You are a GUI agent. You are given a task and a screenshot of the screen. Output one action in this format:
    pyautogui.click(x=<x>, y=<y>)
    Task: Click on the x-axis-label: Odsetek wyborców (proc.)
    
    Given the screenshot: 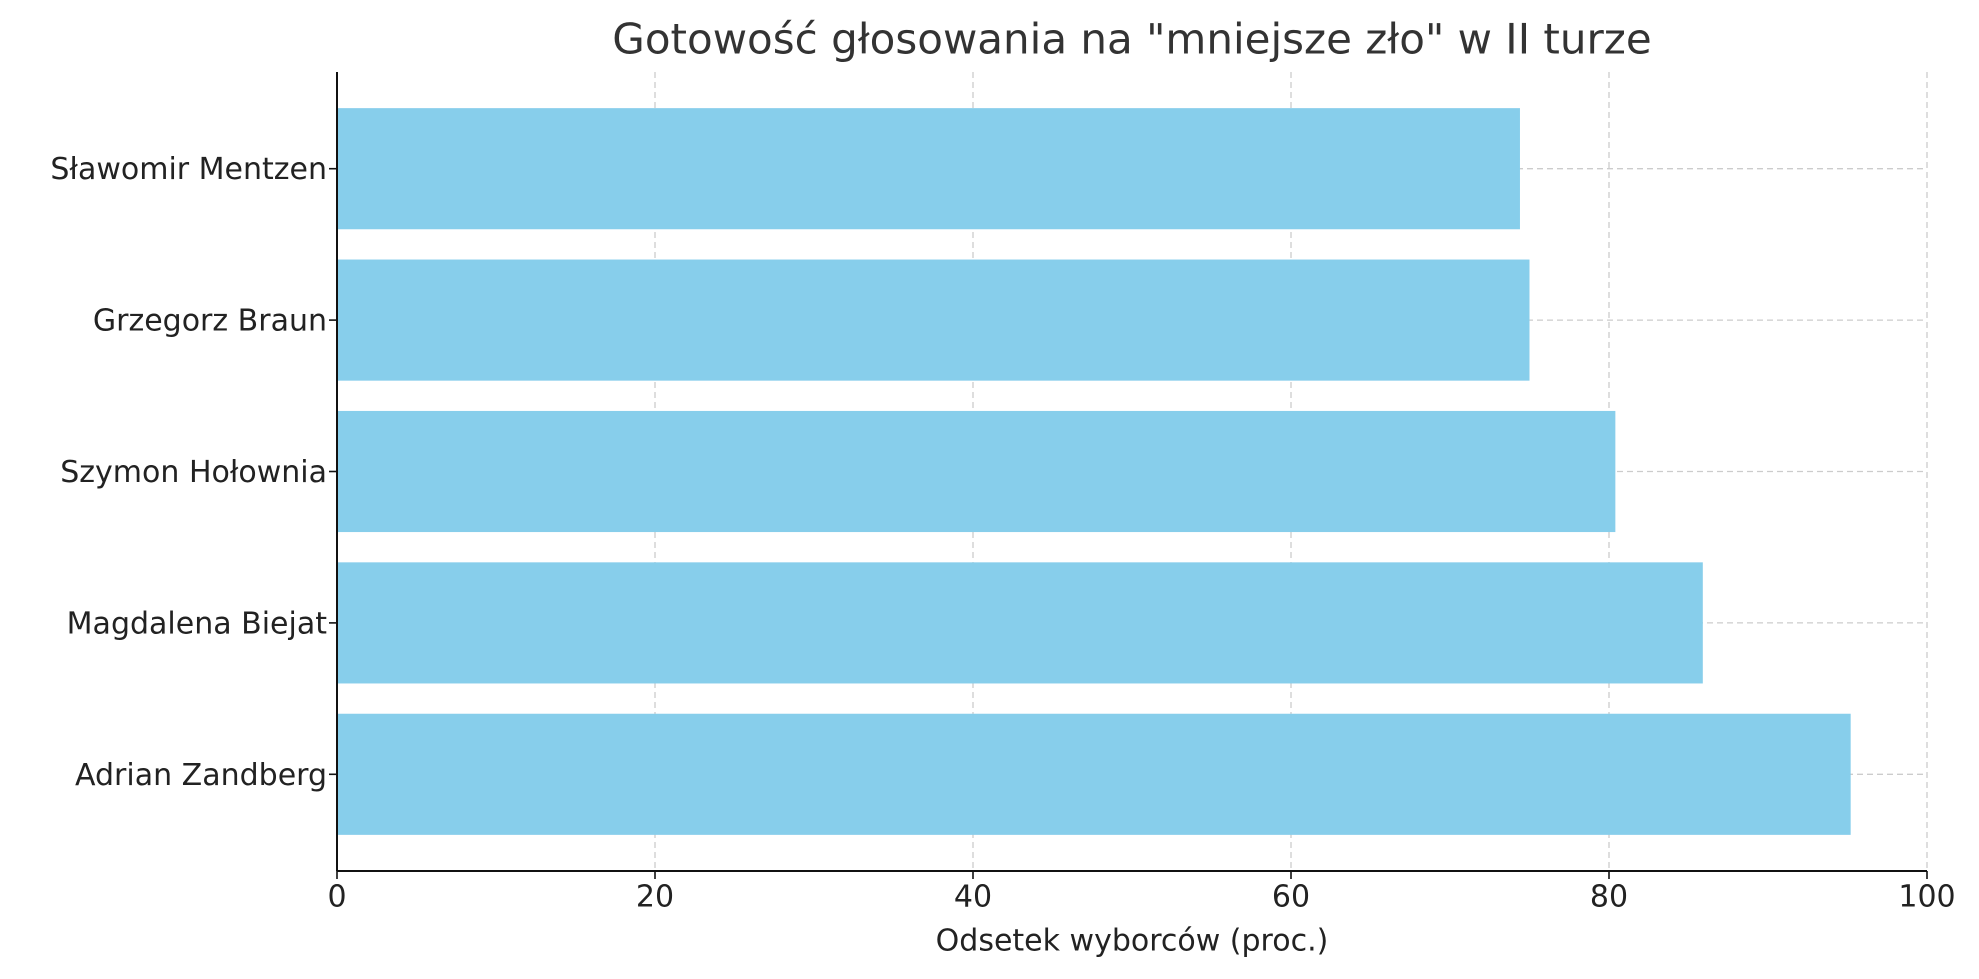 What is the action you would take?
    pyautogui.click(x=1132, y=941)
    